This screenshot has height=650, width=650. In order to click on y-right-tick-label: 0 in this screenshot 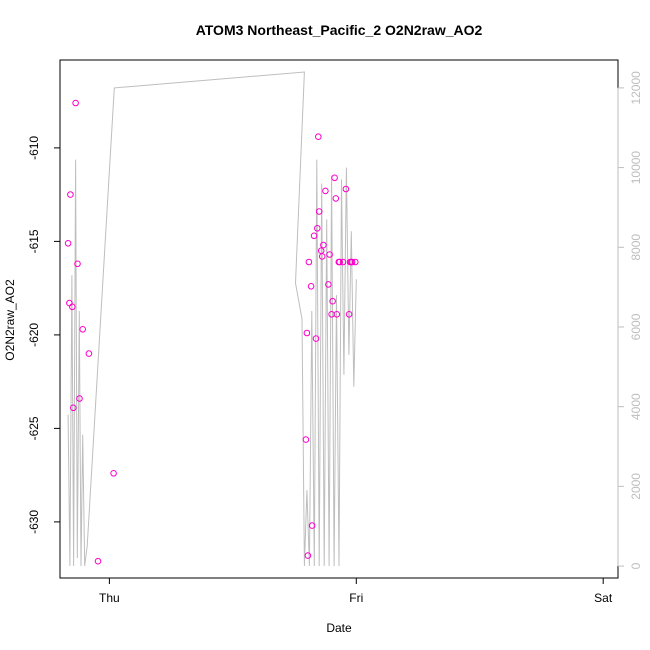, I will do `click(636, 565)`.